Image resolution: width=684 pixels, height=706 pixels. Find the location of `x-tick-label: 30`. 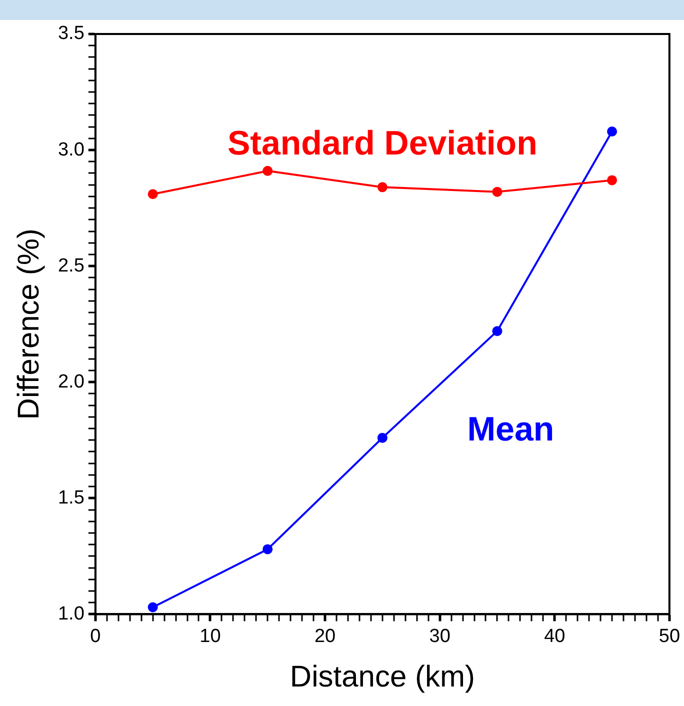

x-tick-label: 30 is located at coordinates (439, 636).